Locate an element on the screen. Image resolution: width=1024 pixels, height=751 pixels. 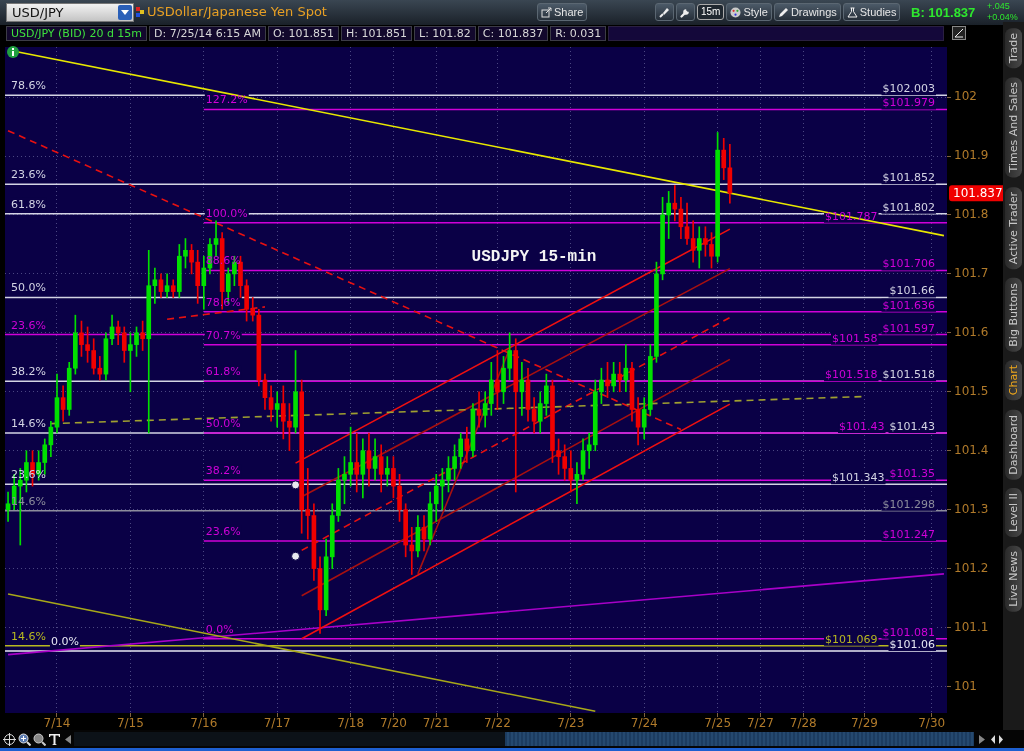
x-tick-label: 7/22 is located at coordinates (497, 723).